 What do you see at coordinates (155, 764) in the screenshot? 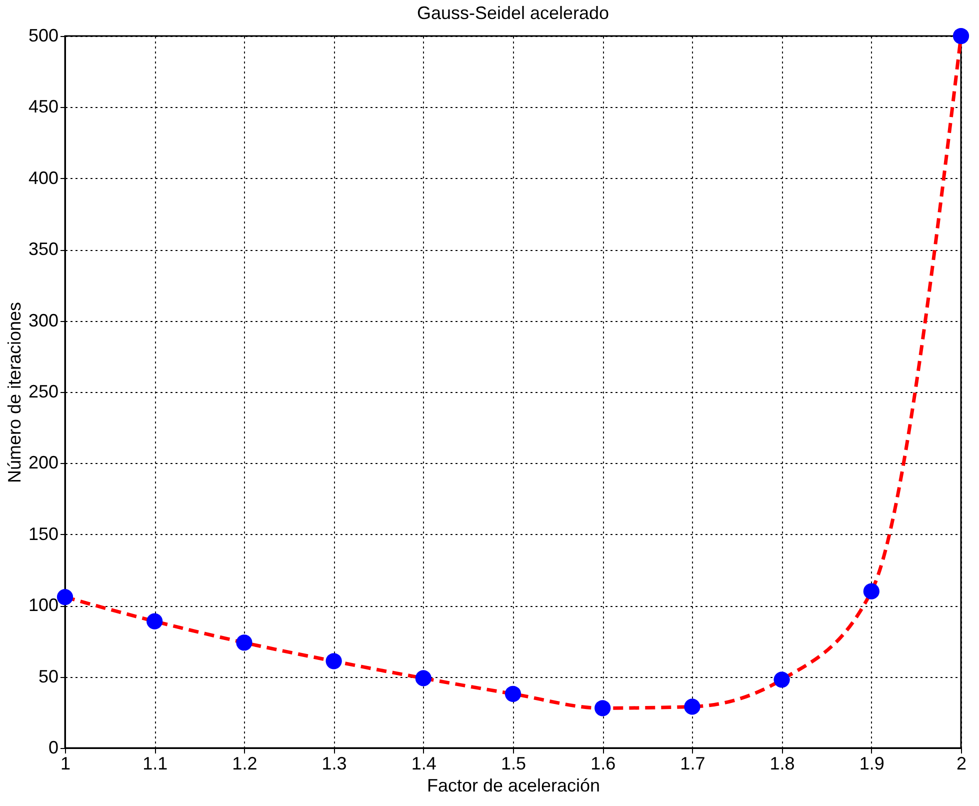
I see `x-tick-label: 1.1` at bounding box center [155, 764].